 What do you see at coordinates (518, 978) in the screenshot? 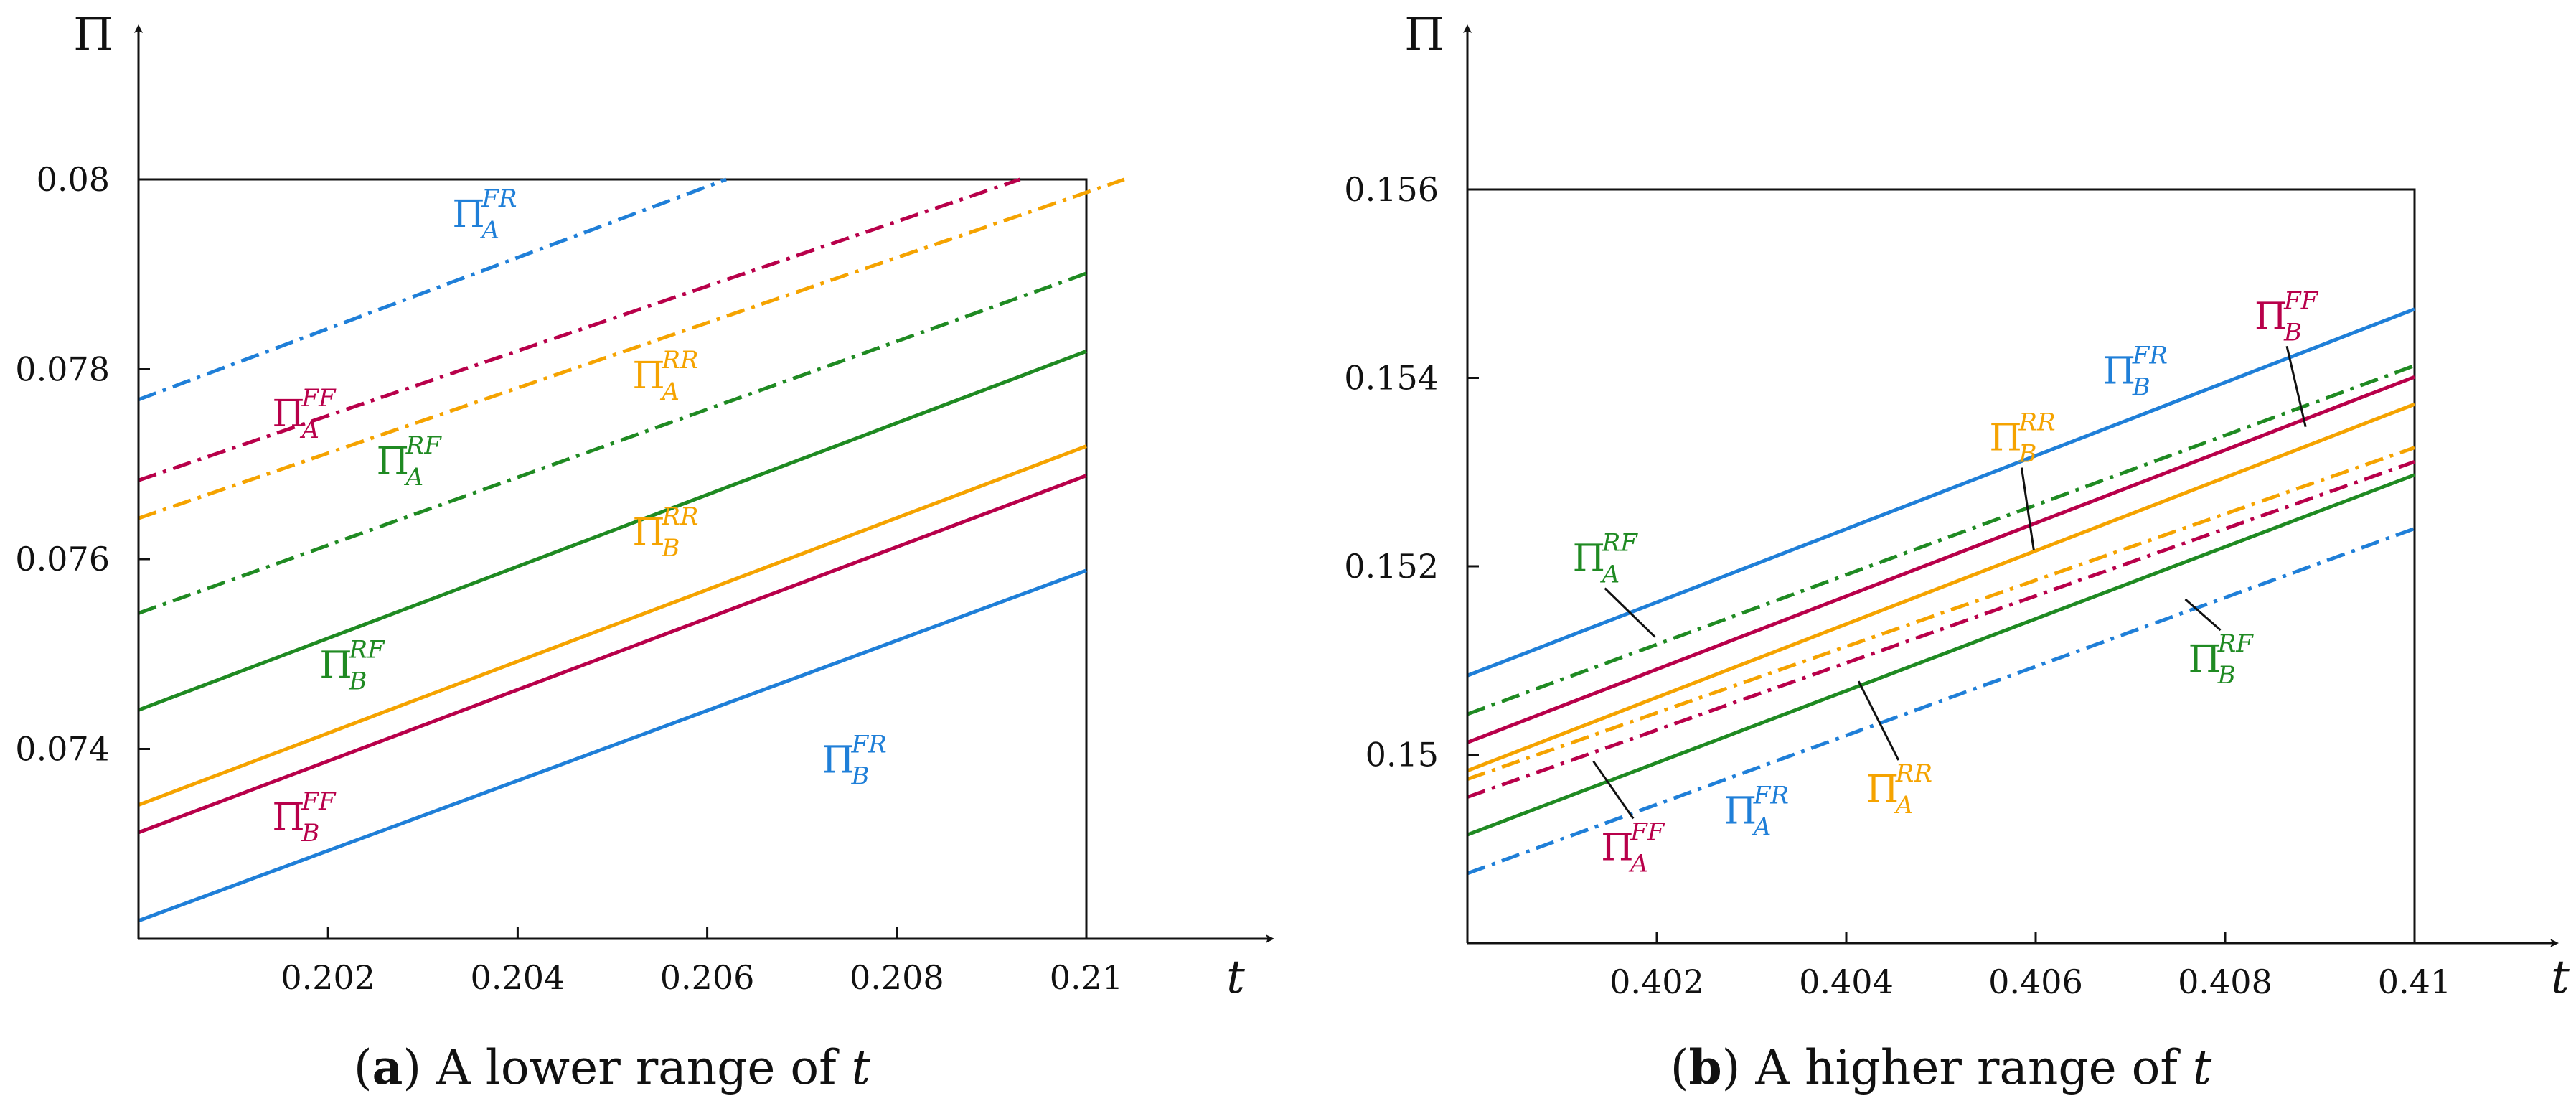
I see `x-tick-label: 0.204` at bounding box center [518, 978].